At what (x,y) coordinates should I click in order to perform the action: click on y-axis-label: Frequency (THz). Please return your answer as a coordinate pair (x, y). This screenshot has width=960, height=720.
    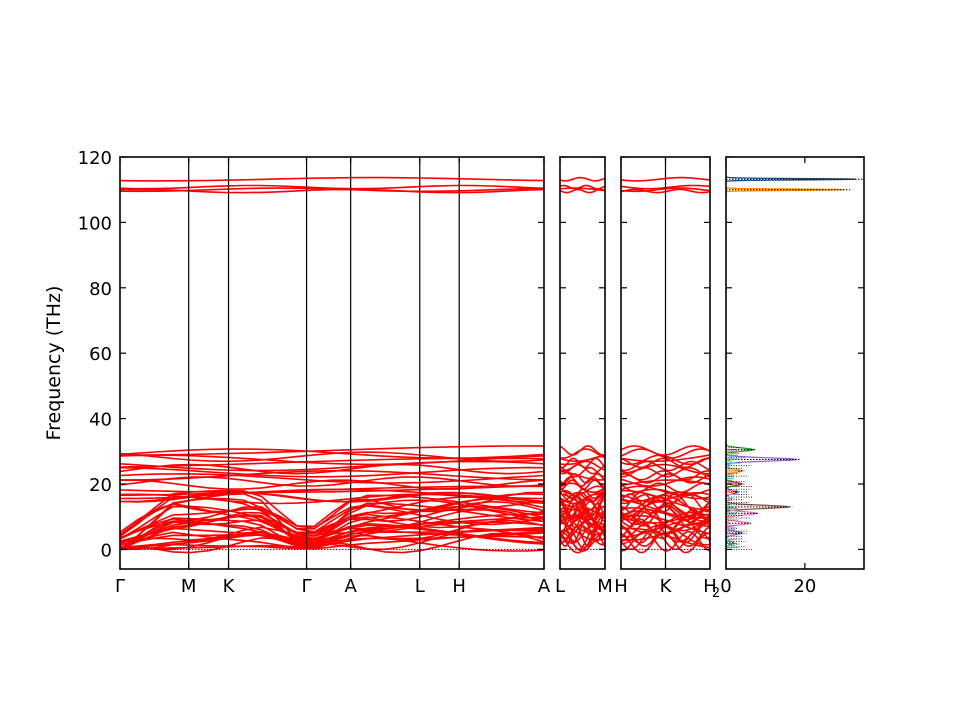
    Looking at the image, I should click on (54, 363).